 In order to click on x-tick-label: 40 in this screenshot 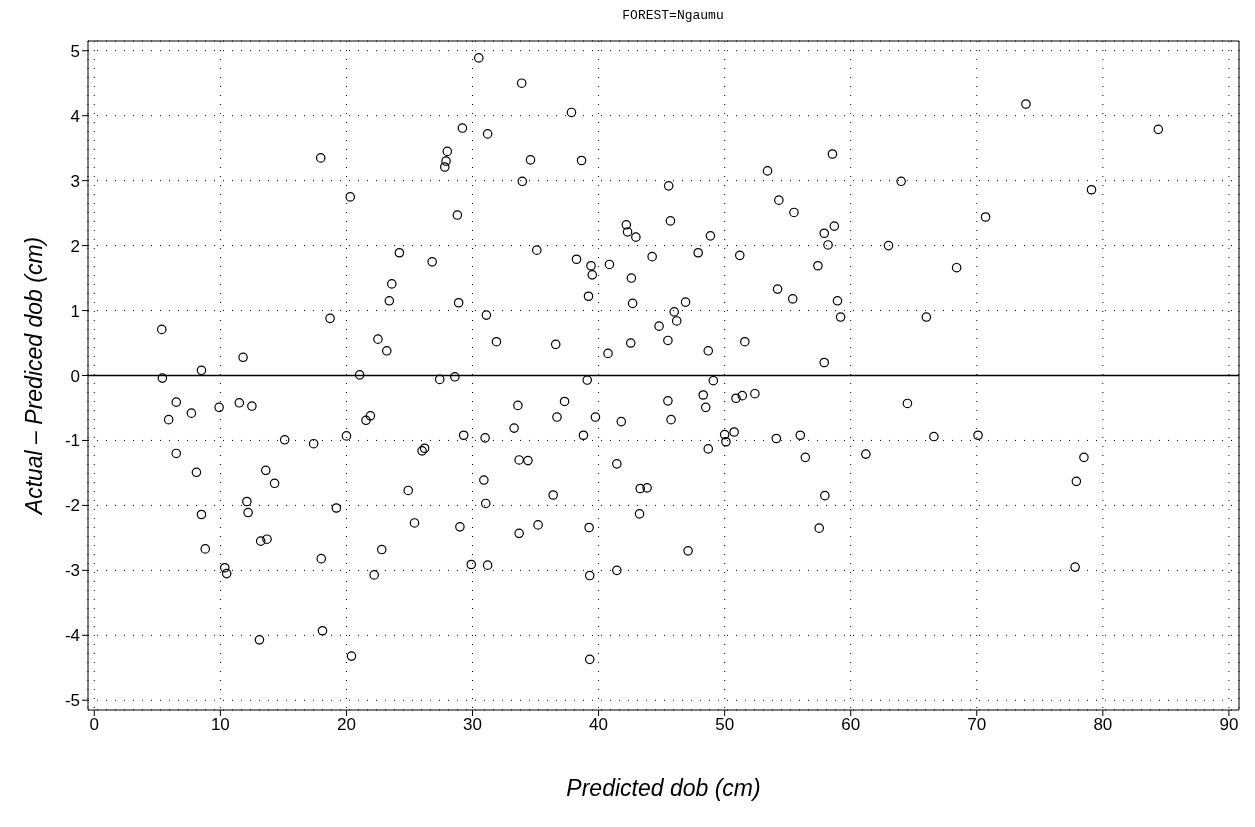, I will do `click(599, 725)`.